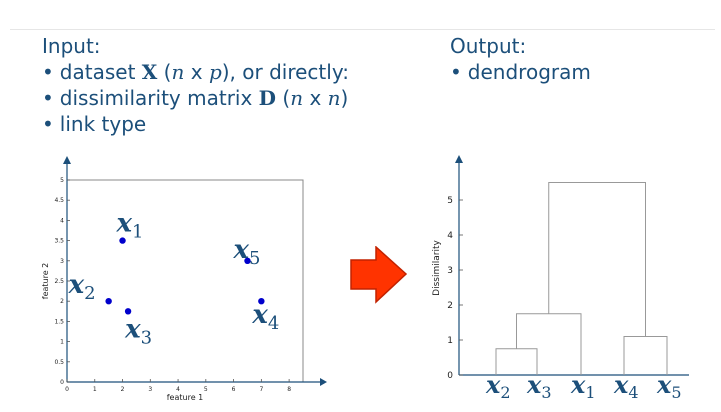  Describe the element at coordinates (82, 287) in the screenshot. I see `point-label: x2` at that location.